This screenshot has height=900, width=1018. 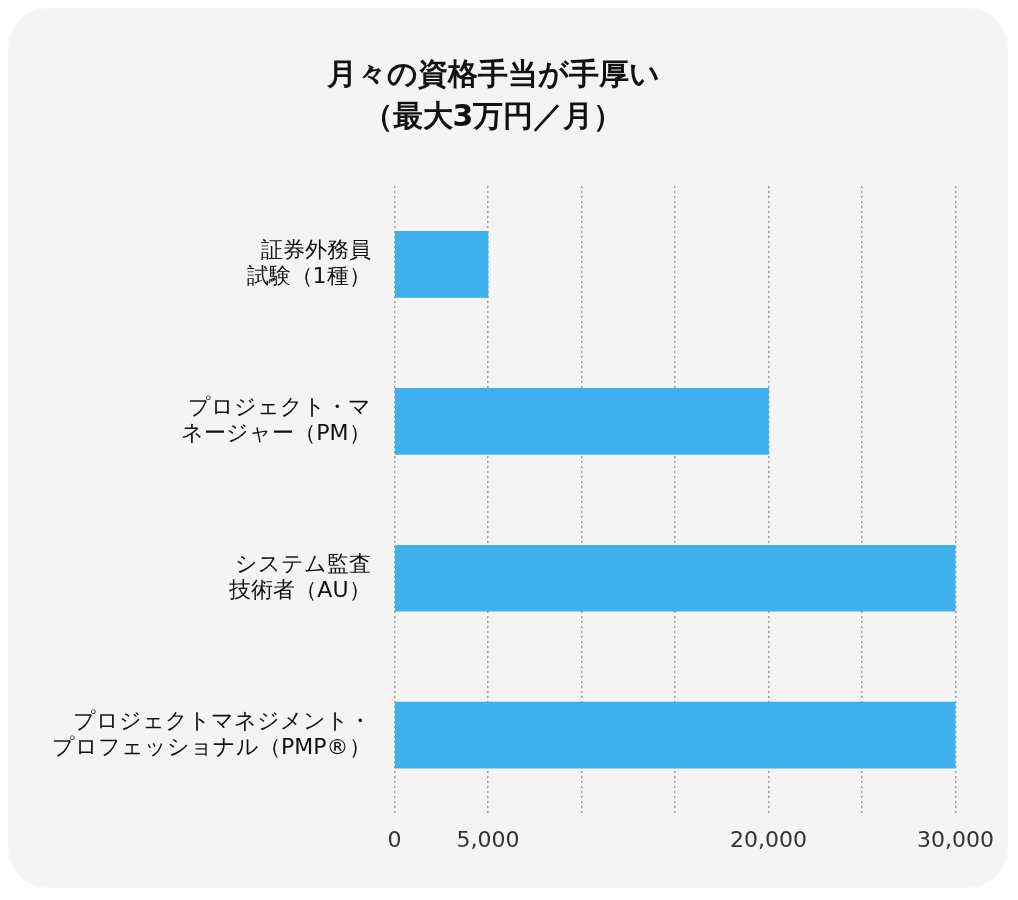 What do you see at coordinates (493, 115) in the screenshot?
I see `chart-subtitle: （最大3万円／月）` at bounding box center [493, 115].